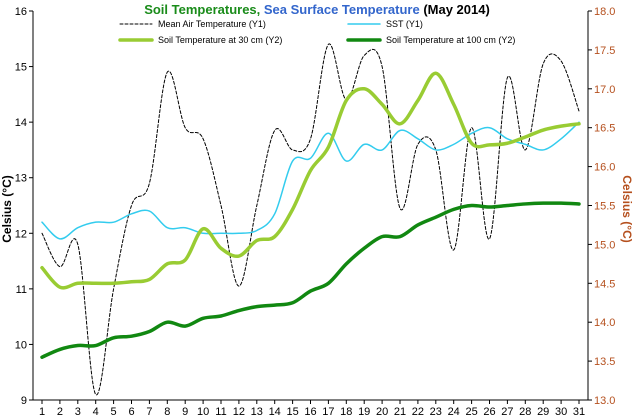  Describe the element at coordinates (382, 412) in the screenshot. I see `x-tick-label: 20` at that location.